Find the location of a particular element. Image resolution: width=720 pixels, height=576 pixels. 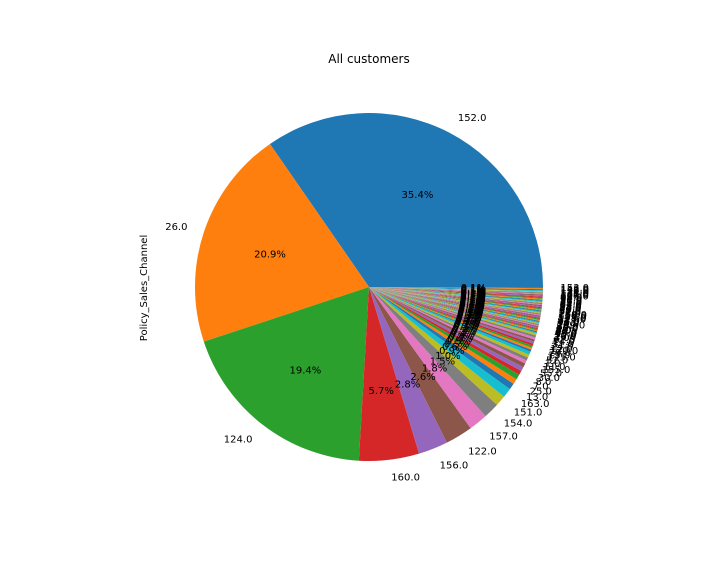

slice-label: 45.0 is located at coordinates (566, 334).